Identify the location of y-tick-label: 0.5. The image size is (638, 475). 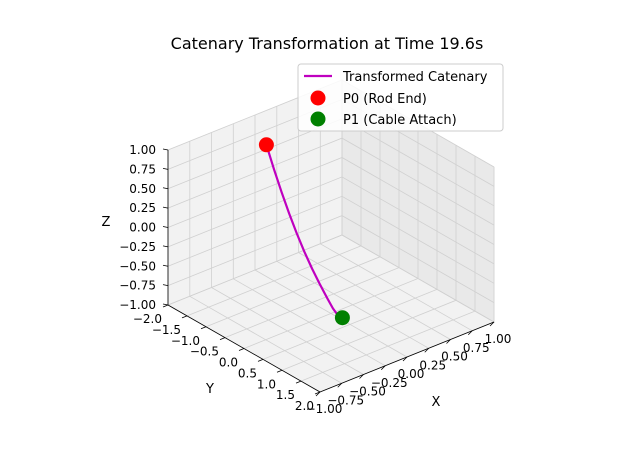
(247, 373).